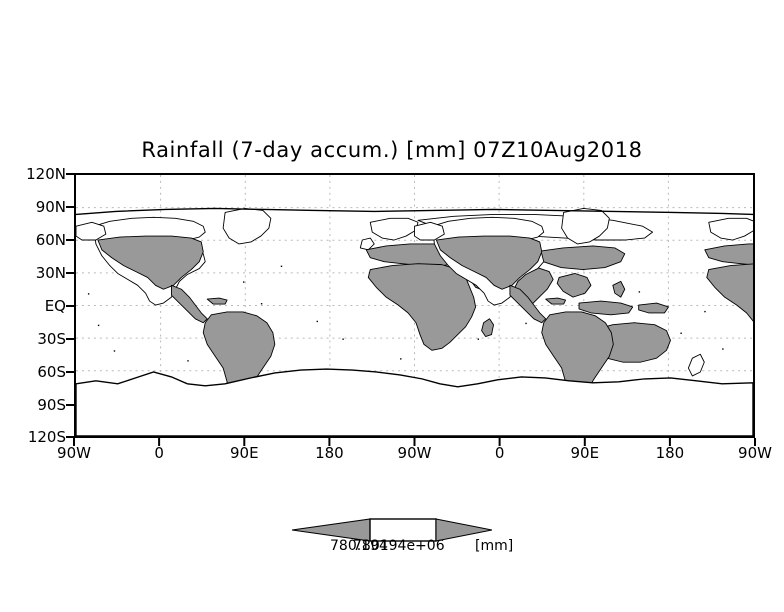 The image size is (784, 612). I want to click on greenland-wrap, so click(585, 226).